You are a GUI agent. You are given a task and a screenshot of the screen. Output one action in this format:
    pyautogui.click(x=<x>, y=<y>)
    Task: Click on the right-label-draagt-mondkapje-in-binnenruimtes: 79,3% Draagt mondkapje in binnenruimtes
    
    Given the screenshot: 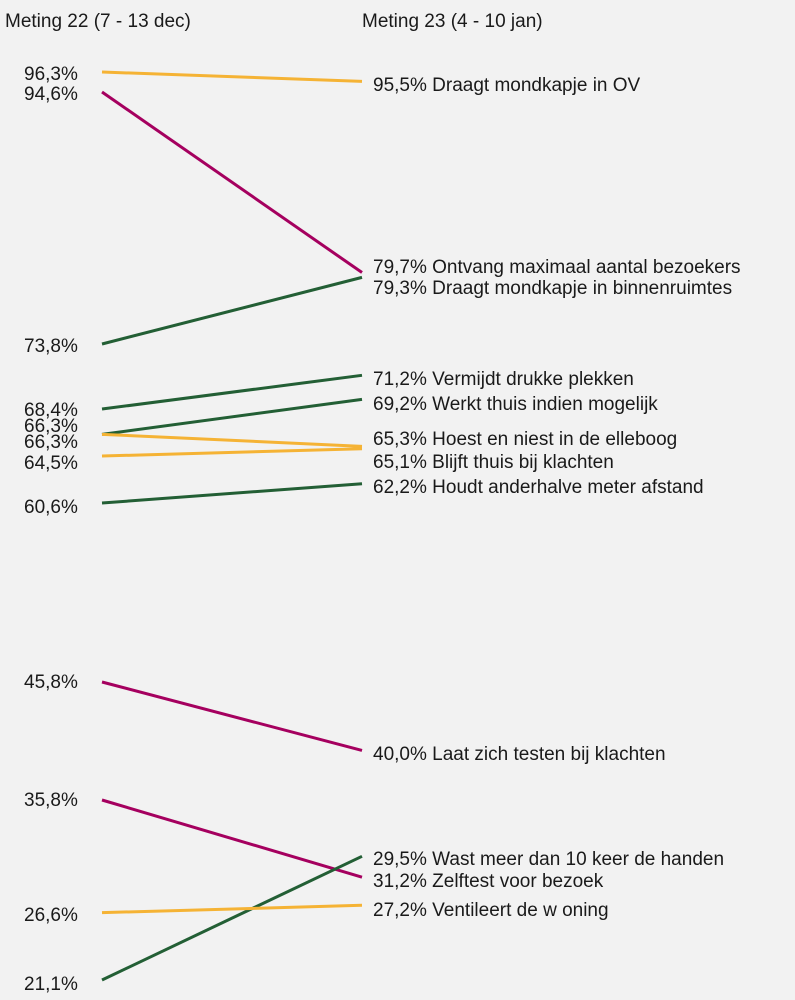 What is the action you would take?
    pyautogui.click(x=552, y=288)
    